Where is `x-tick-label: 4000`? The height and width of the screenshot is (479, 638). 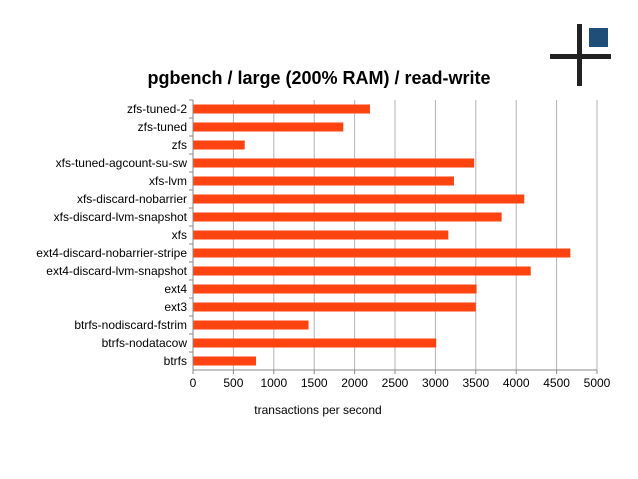 x-tick-label: 4000 is located at coordinates (516, 383).